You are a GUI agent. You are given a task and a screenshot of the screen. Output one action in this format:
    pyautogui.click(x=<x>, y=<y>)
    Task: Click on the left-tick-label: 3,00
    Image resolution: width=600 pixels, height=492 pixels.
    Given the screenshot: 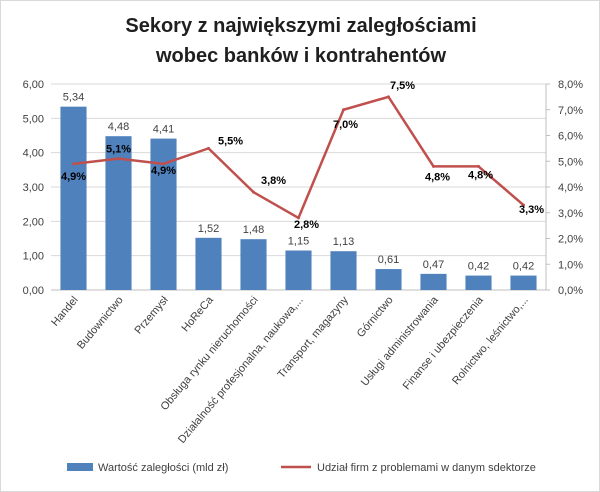 What is the action you would take?
    pyautogui.click(x=33, y=188)
    